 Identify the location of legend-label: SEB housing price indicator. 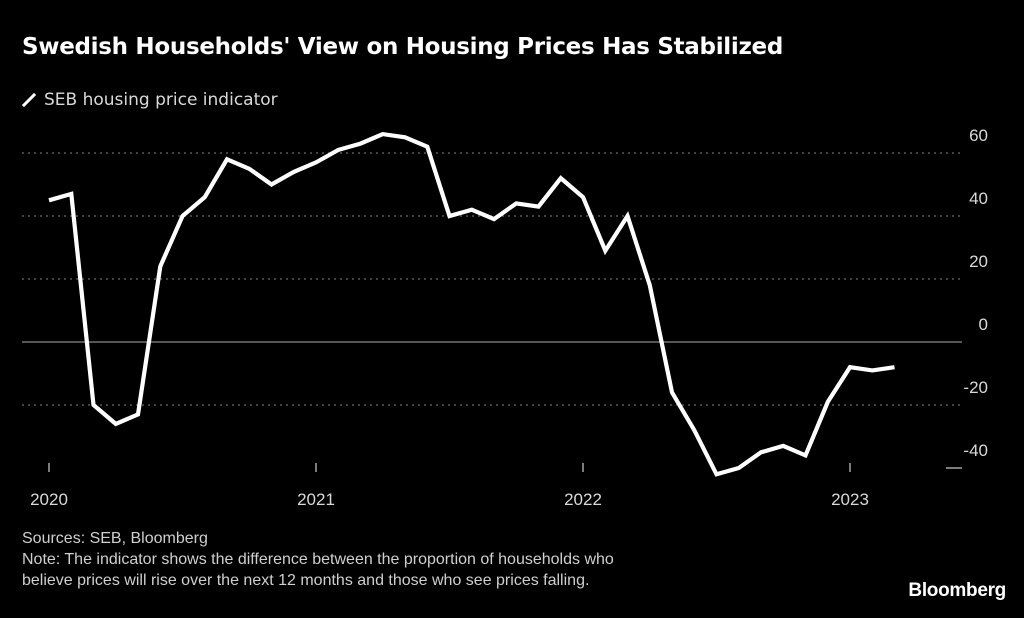
(161, 100).